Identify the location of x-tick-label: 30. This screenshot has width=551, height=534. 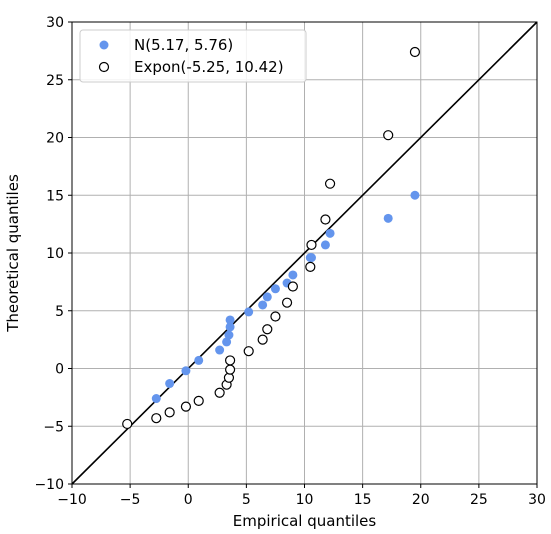
(537, 500).